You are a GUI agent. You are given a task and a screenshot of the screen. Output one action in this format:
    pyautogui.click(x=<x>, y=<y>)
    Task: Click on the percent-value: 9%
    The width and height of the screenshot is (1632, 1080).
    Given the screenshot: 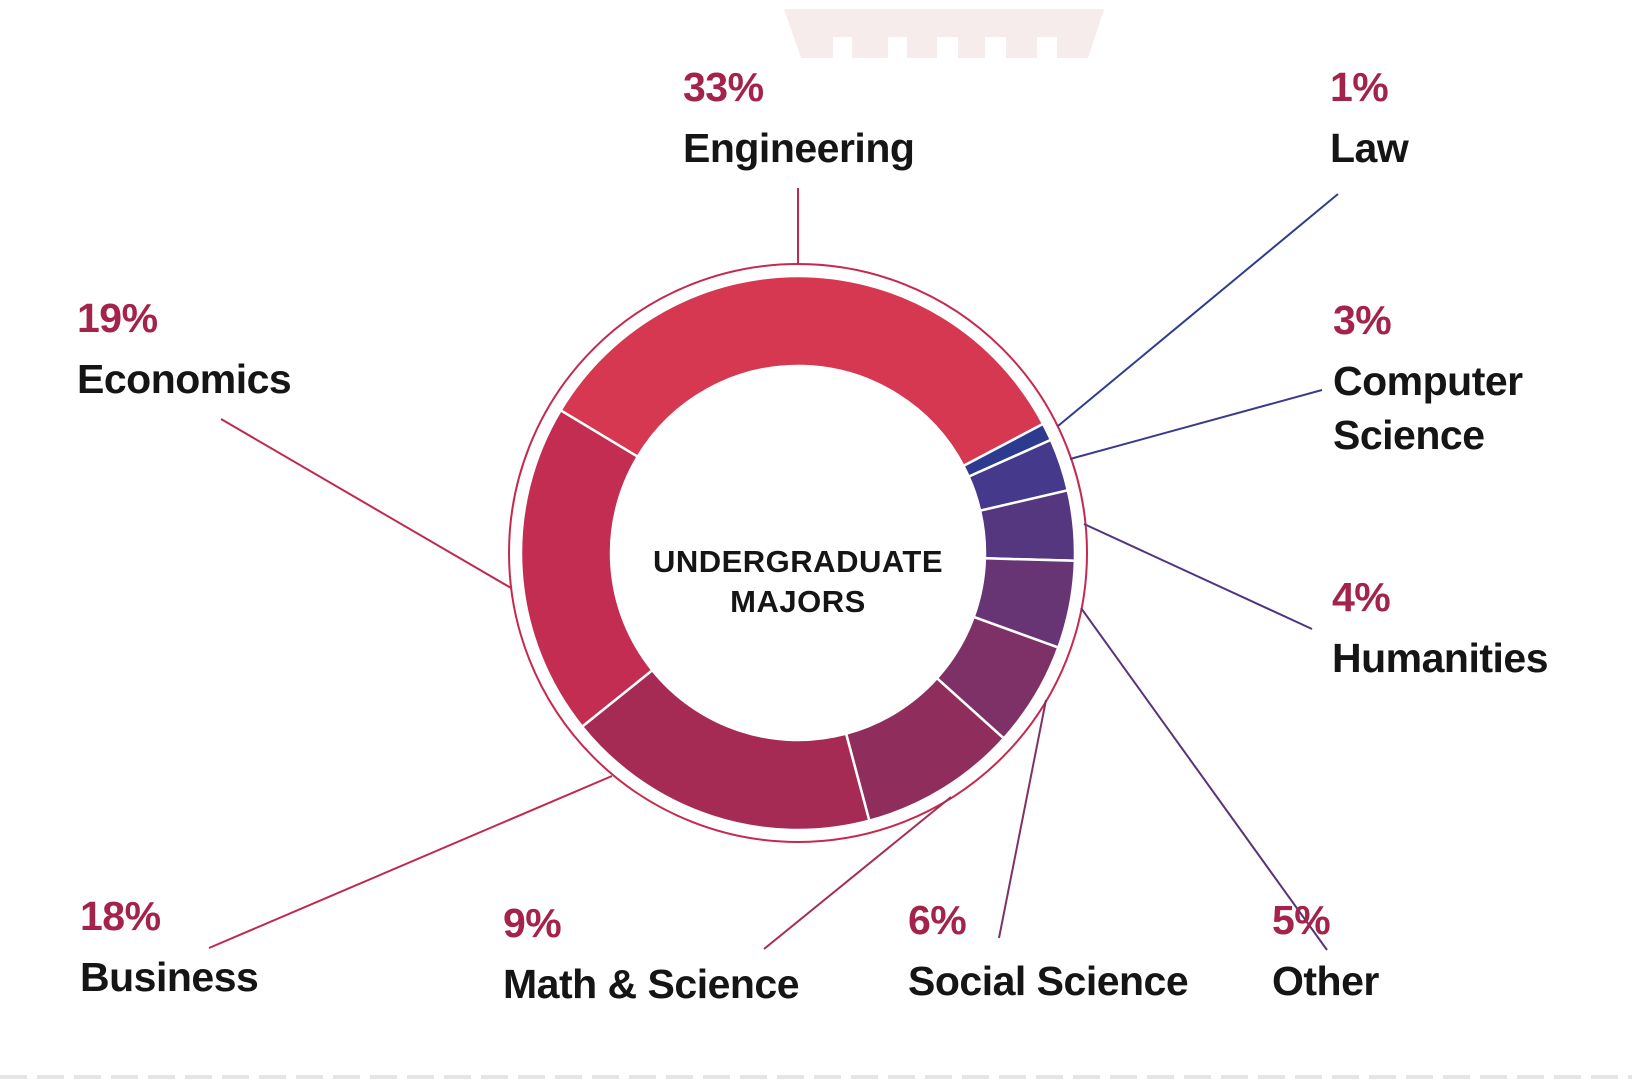 What is the action you would take?
    pyautogui.click(x=532, y=923)
    